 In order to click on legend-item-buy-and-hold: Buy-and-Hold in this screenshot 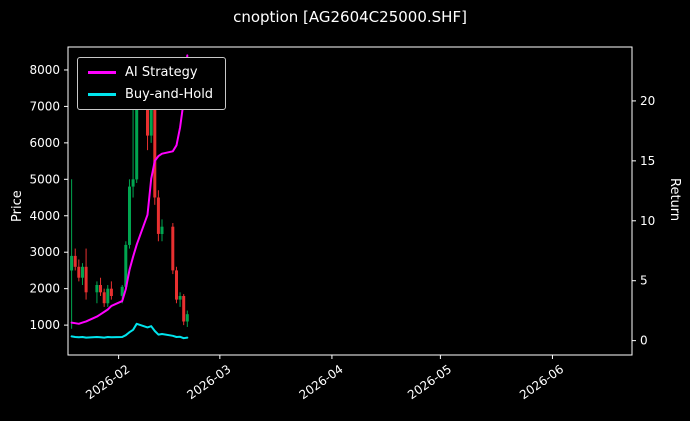, I will do `click(150, 94)`.